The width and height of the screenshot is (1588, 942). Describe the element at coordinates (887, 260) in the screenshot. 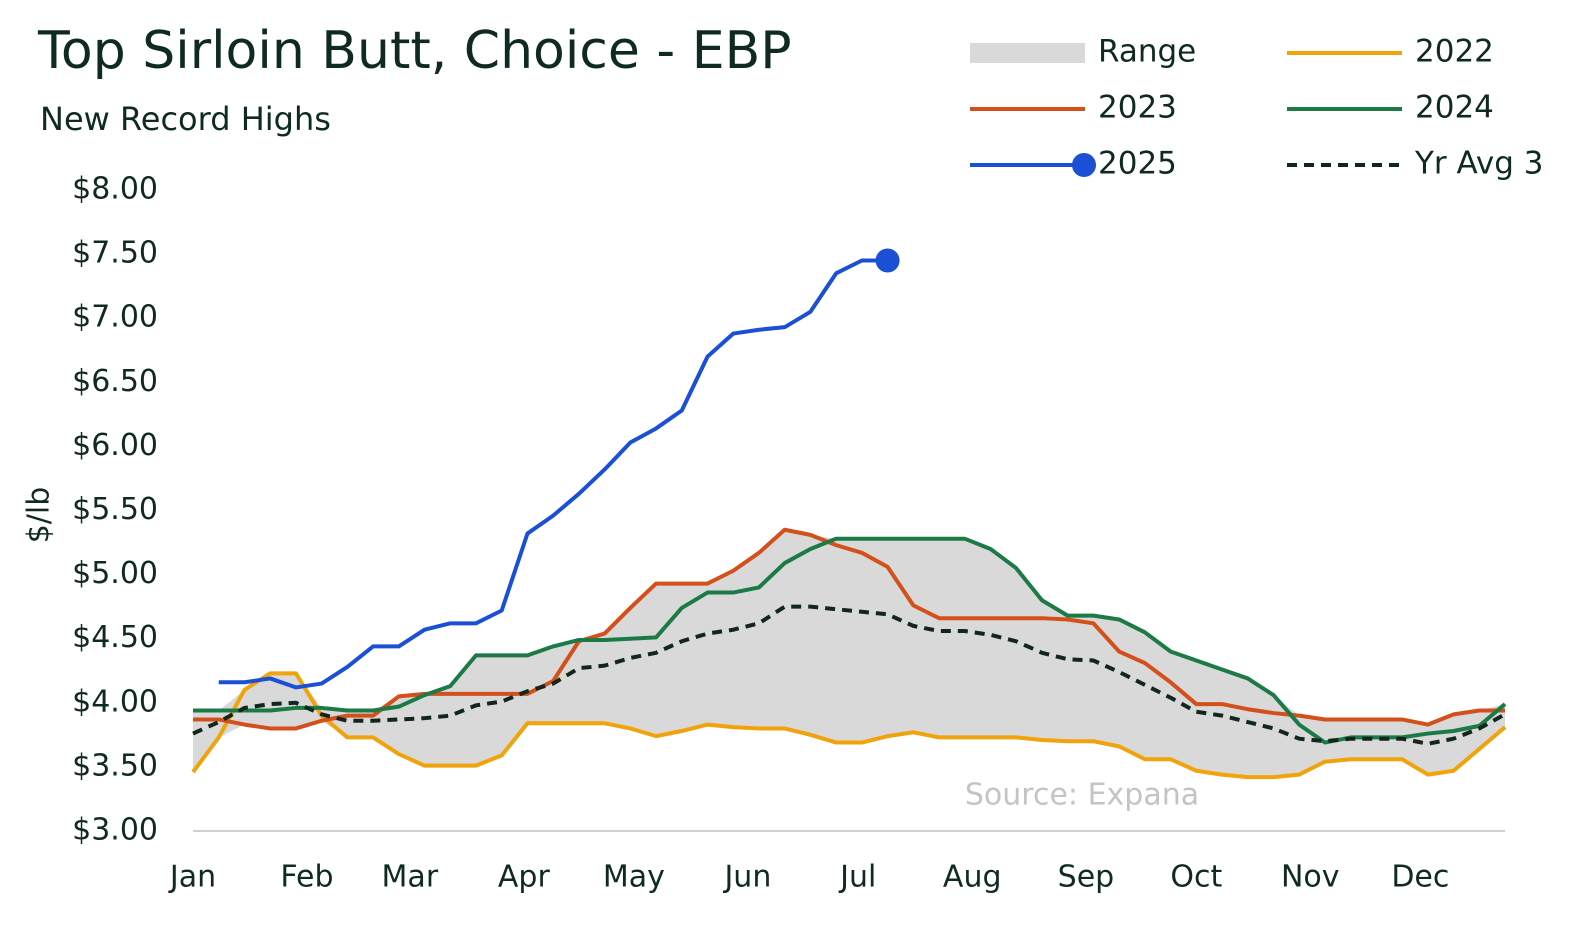

I see `end-marker` at that location.